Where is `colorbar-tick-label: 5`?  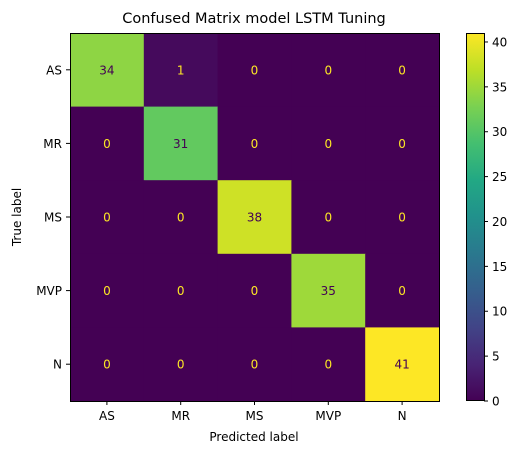
colorbar-tick-label: 5 is located at coordinates (496, 357).